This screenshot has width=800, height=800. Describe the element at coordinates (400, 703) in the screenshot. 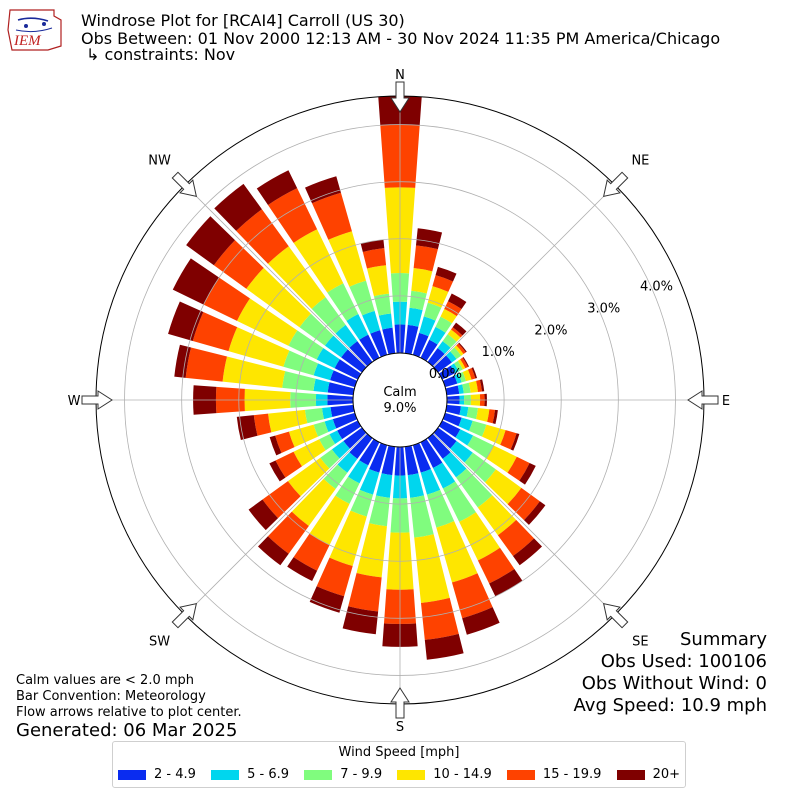

I see `flow-arrow-S` at that location.